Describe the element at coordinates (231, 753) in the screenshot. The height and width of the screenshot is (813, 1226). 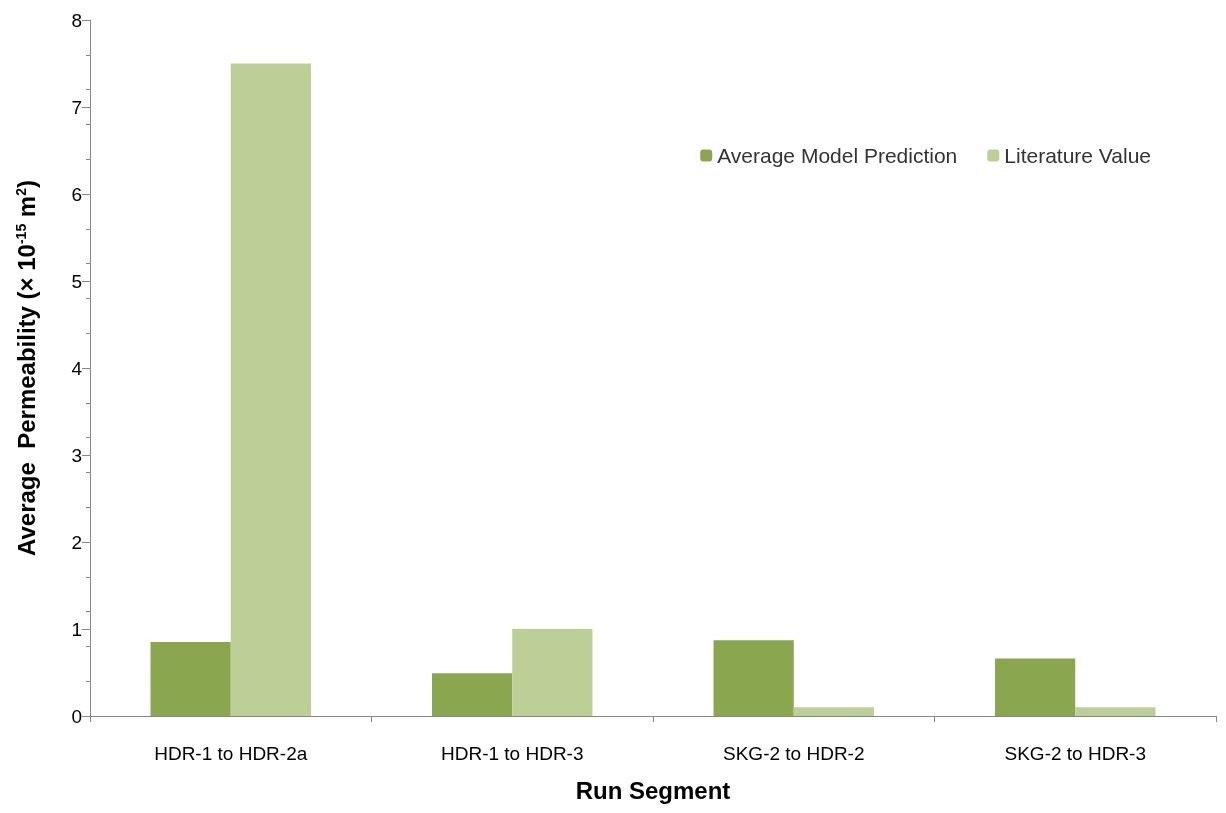
I see `x-tick-label: HDR-1 to HDR-2a` at that location.